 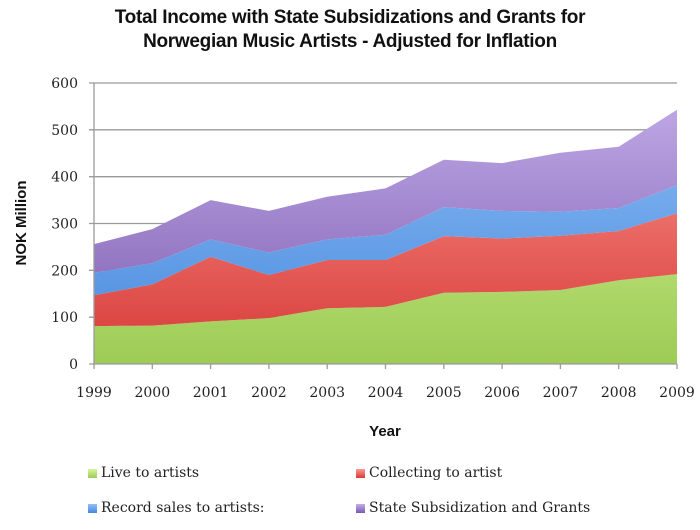 I want to click on legend-item: State Subsidization and Grants, so click(x=473, y=508).